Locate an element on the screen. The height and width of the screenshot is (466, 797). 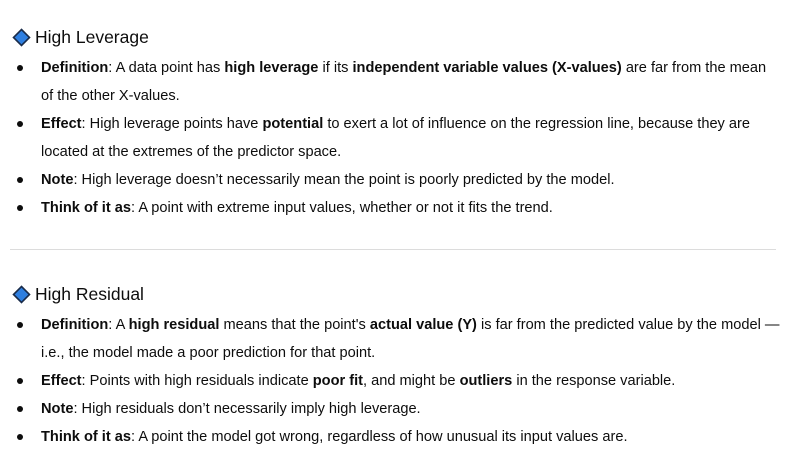
section-heading: High Leverage is located at coordinates (397, 37).